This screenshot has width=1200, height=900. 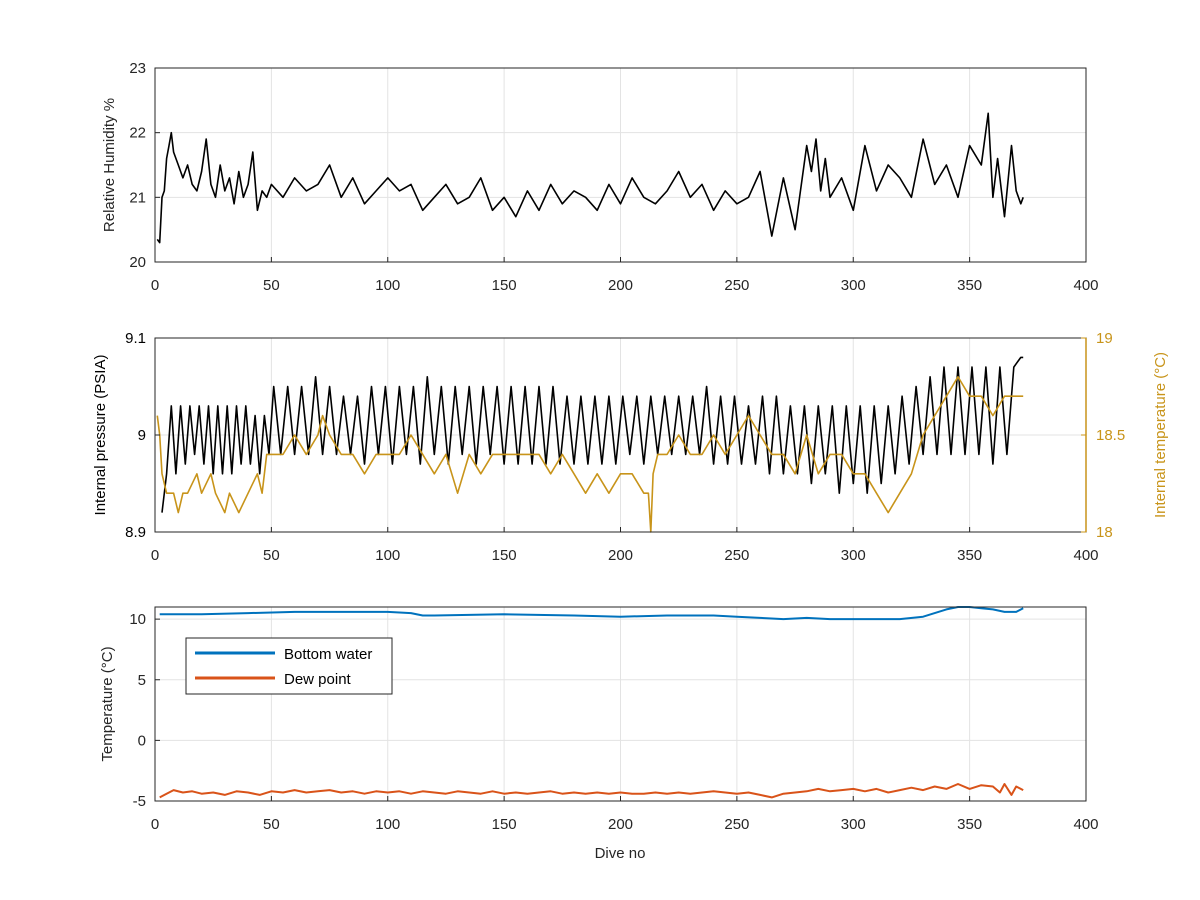 I want to click on y-axis-label: Internal pressure (PSIA), so click(x=100, y=435).